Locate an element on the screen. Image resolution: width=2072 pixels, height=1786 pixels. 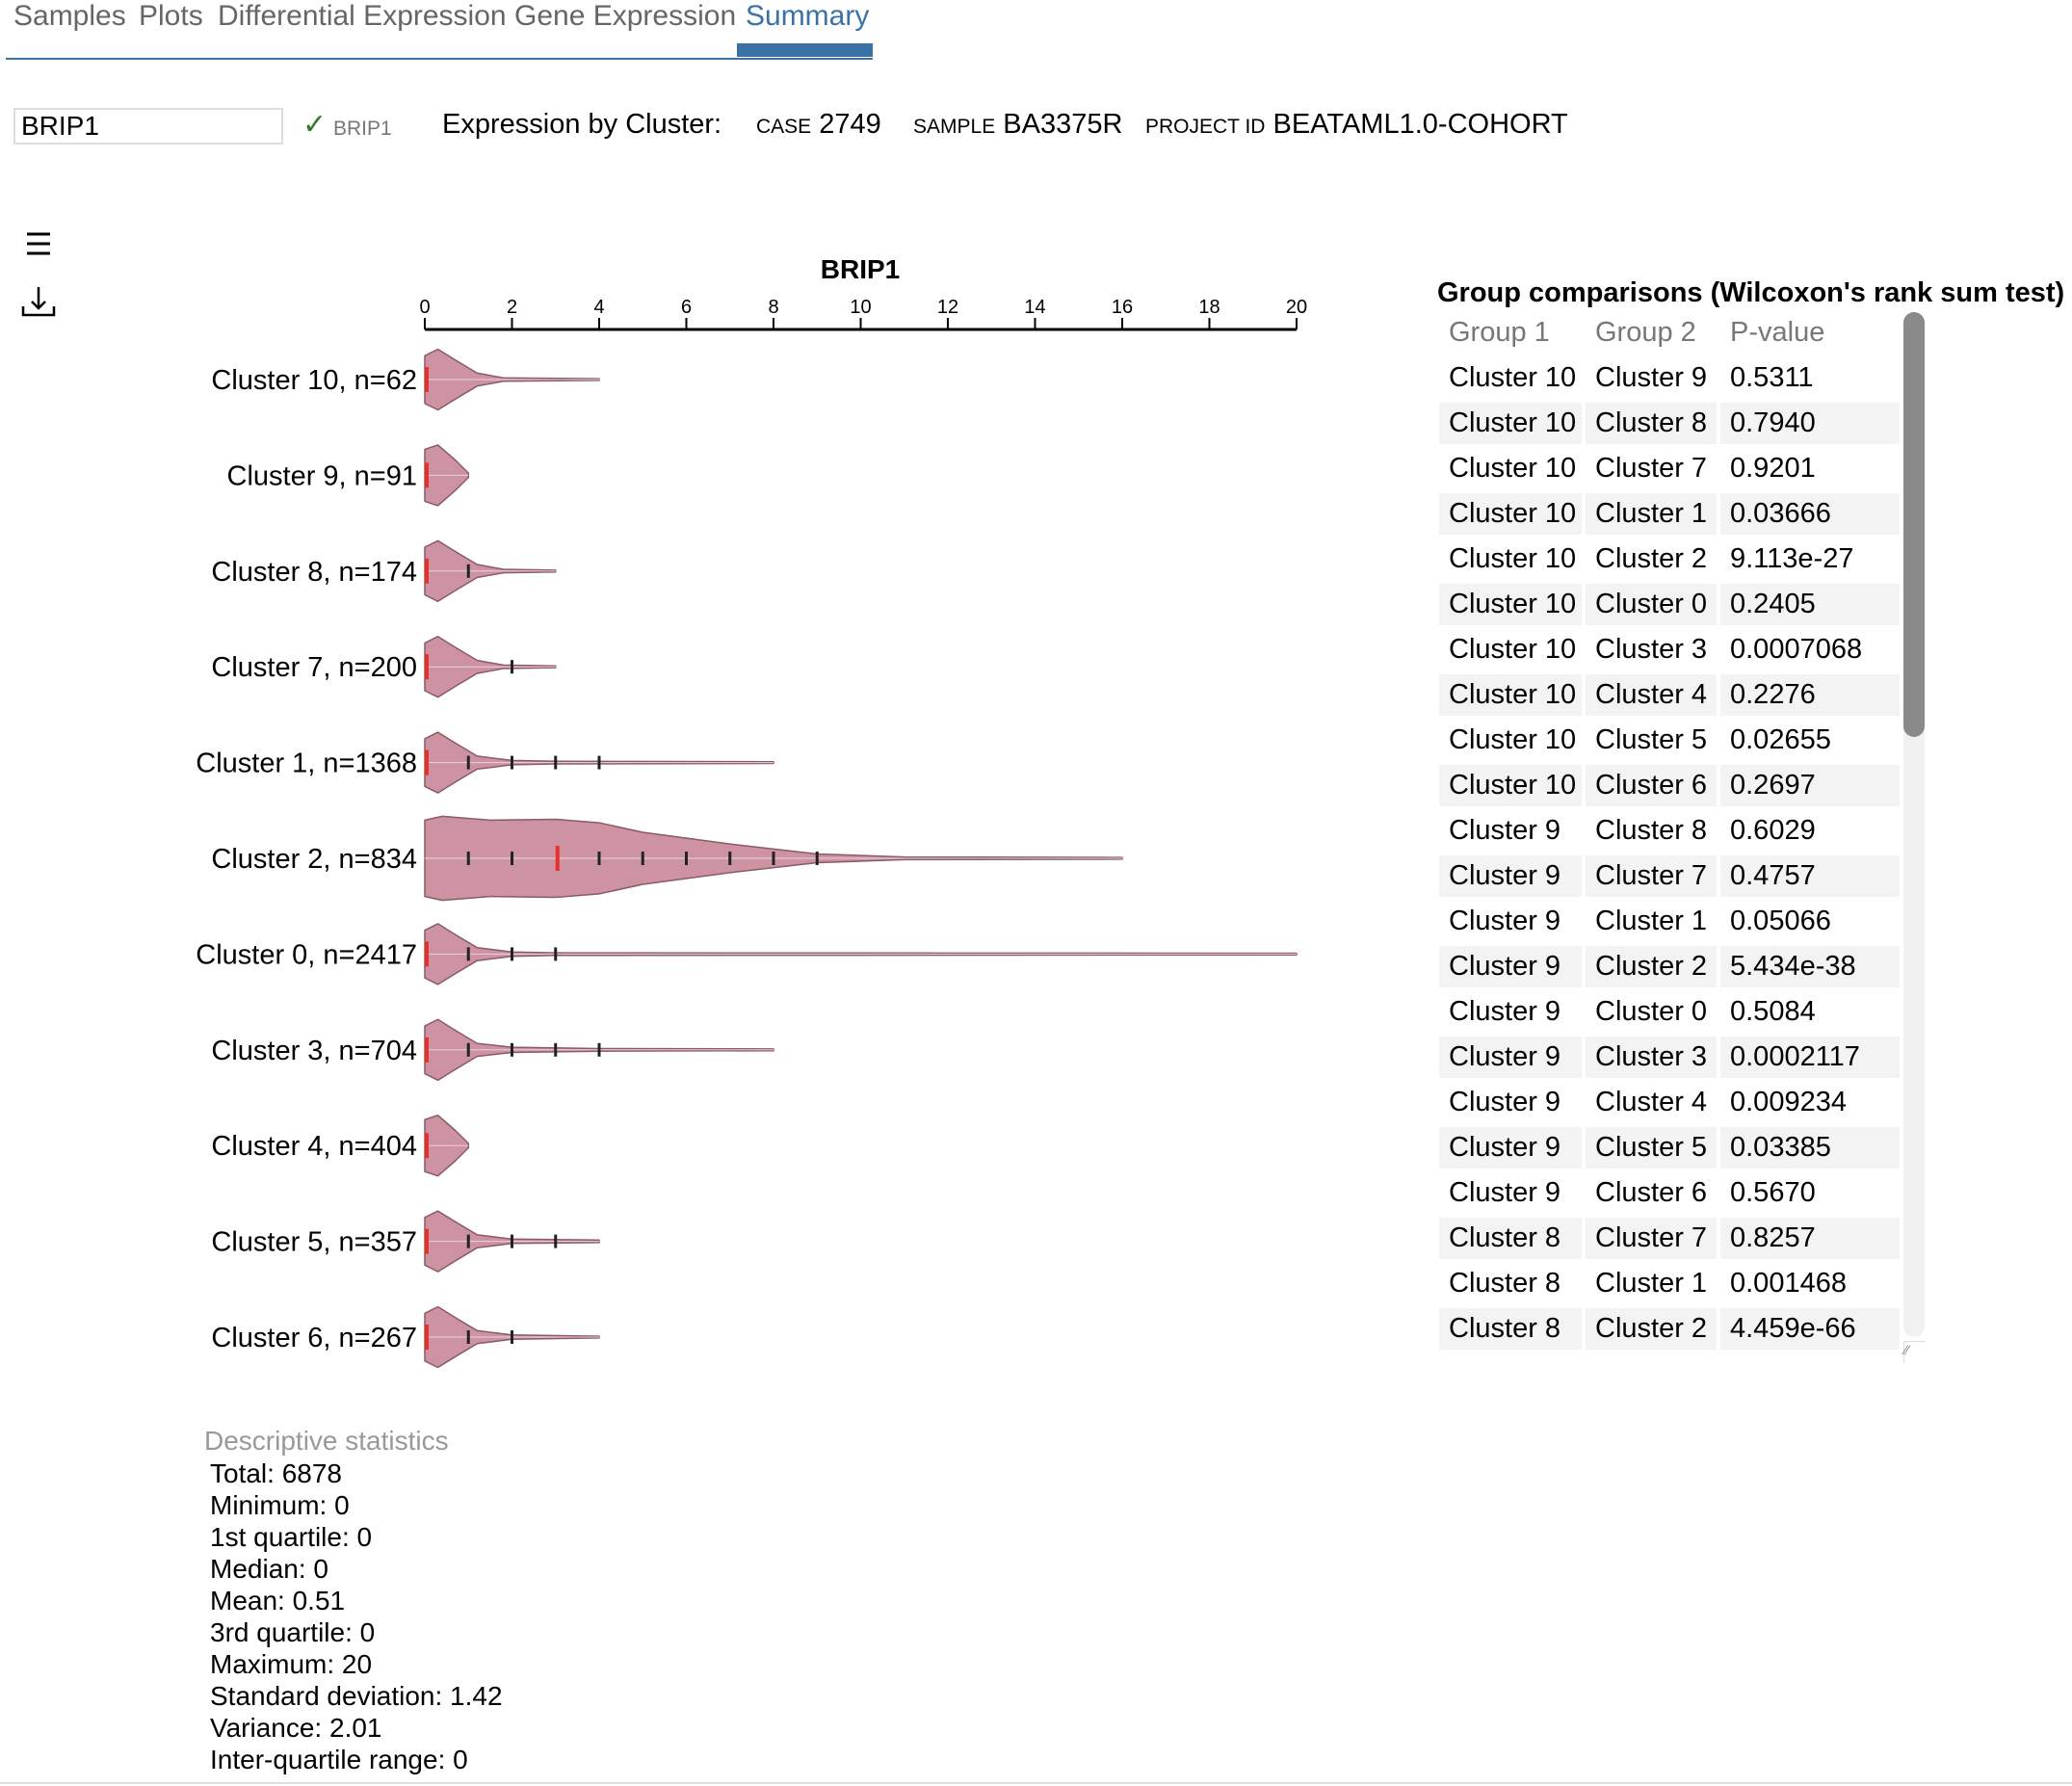
violin-group: Cluster 9, n=91 is located at coordinates (348, 475).